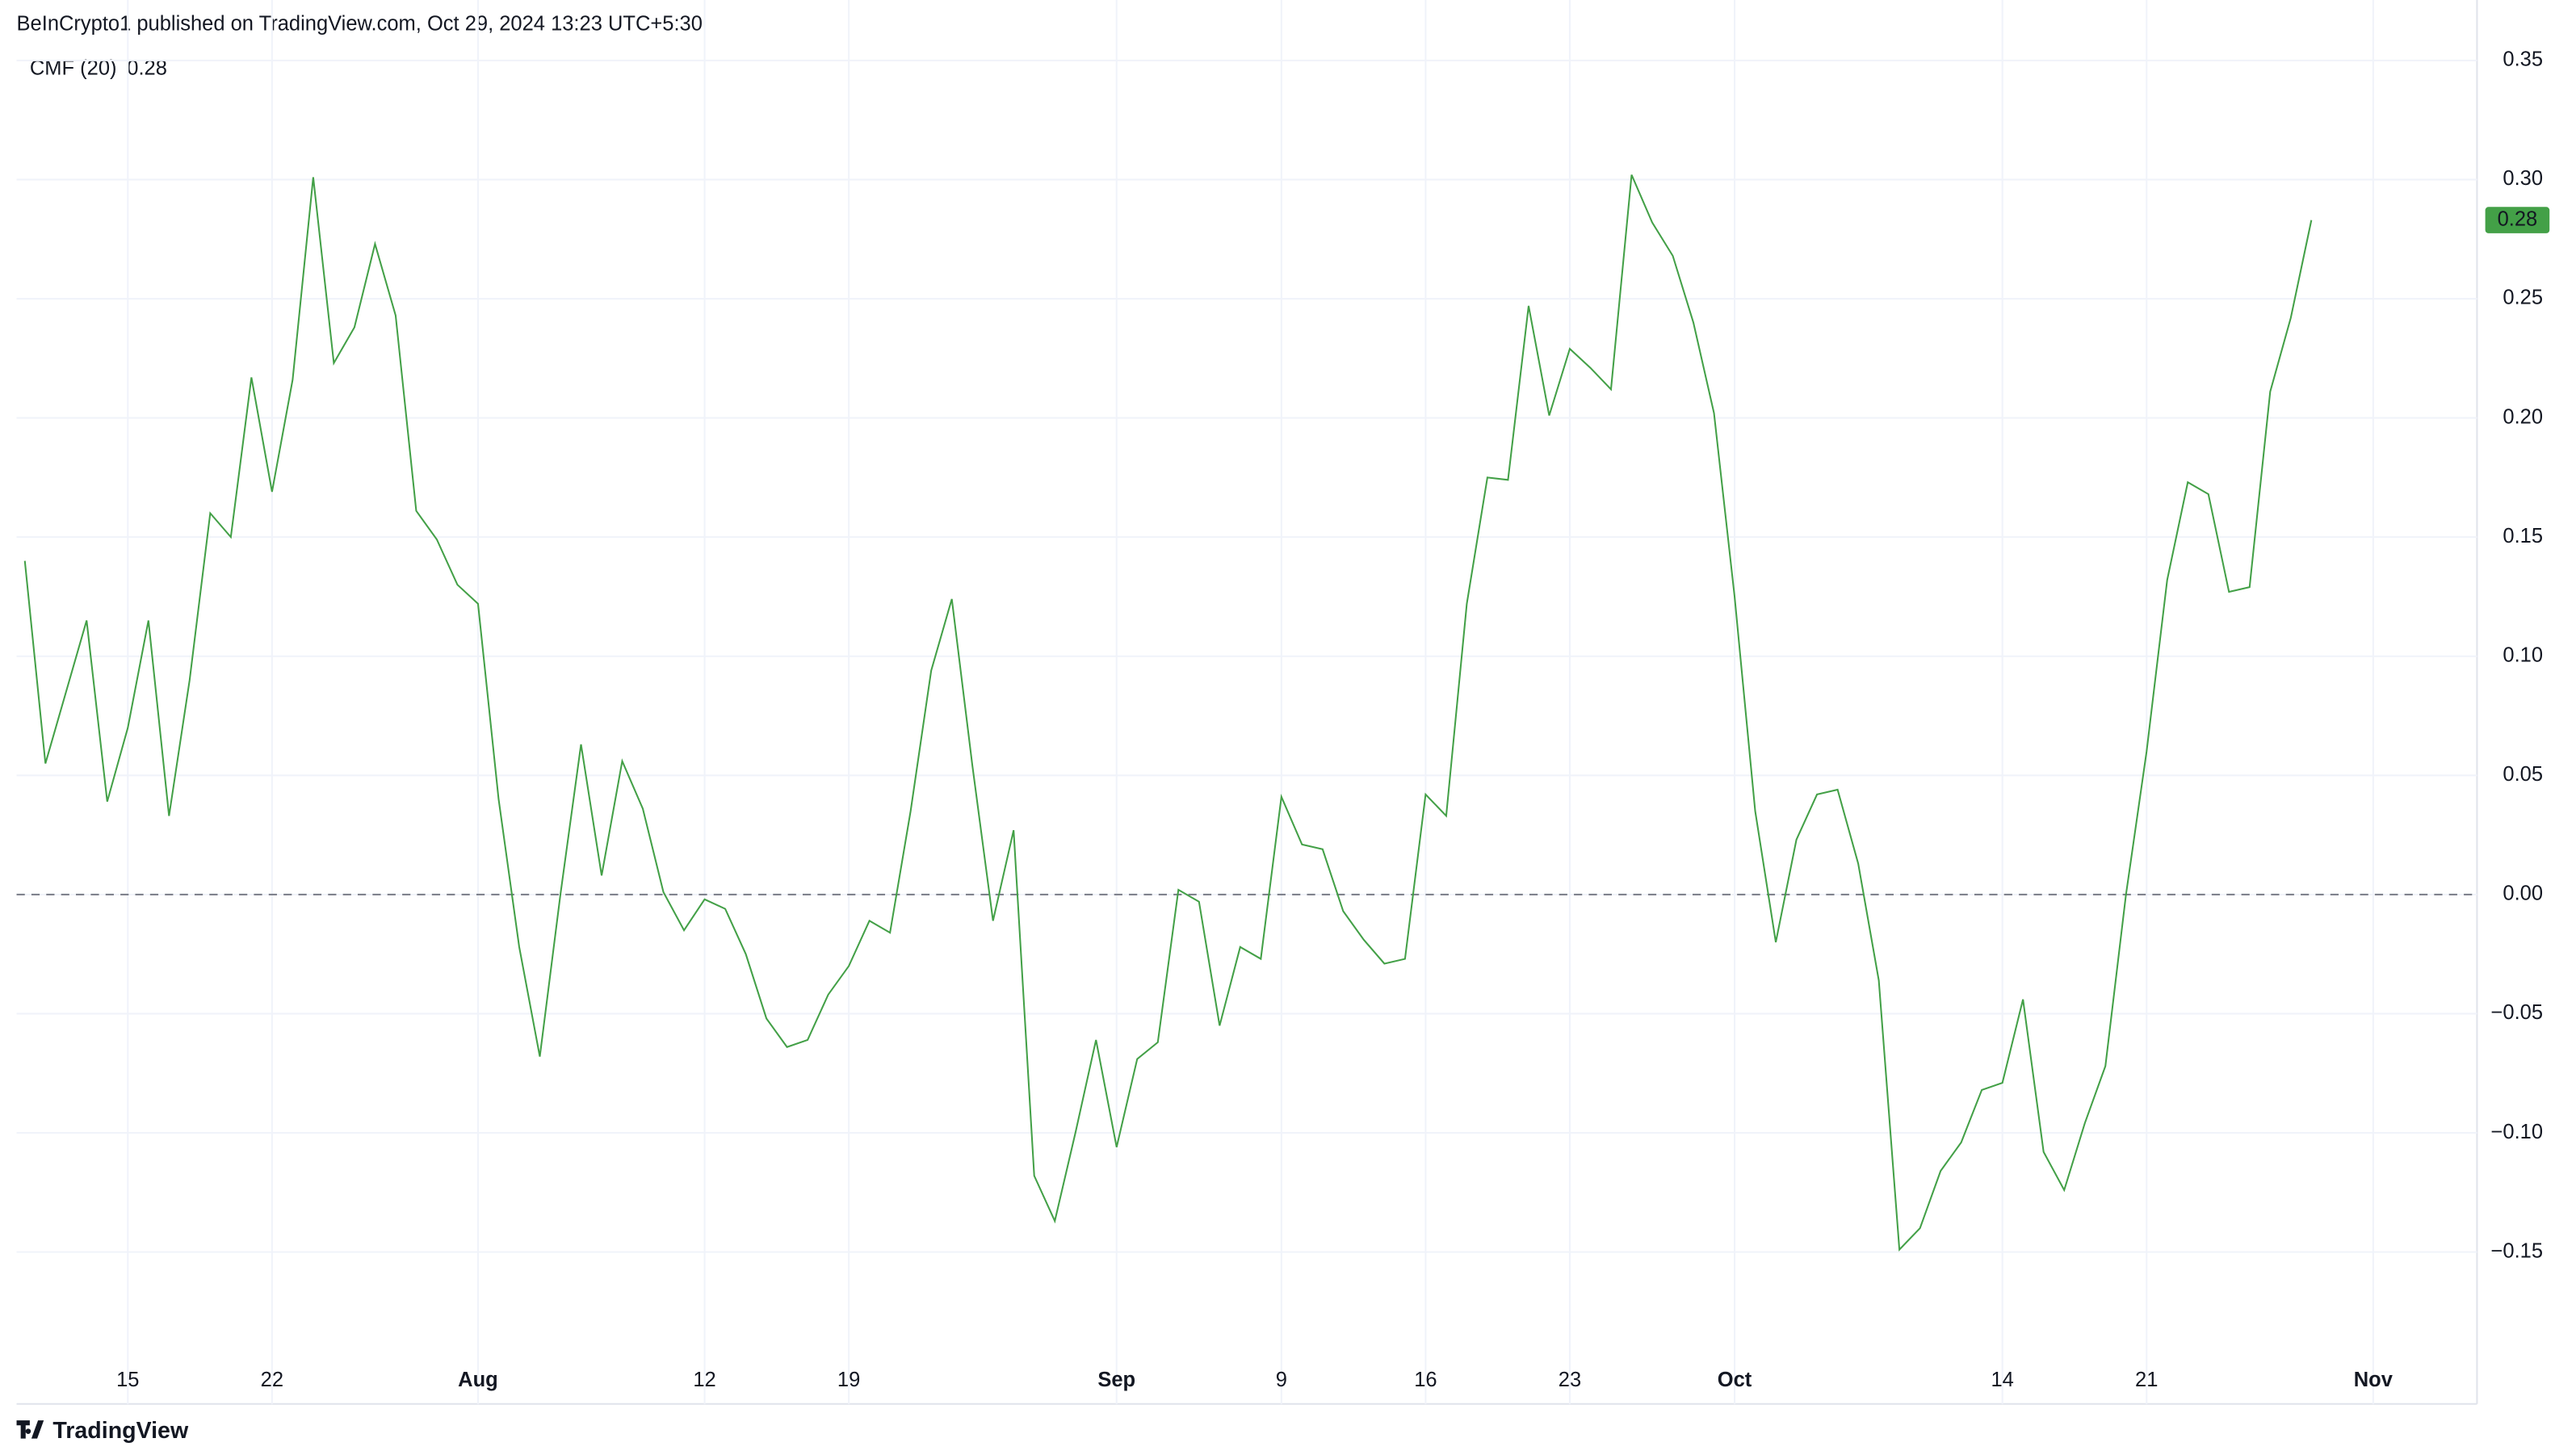  What do you see at coordinates (1735, 1380) in the screenshot?
I see `x-tick-label: Oct` at bounding box center [1735, 1380].